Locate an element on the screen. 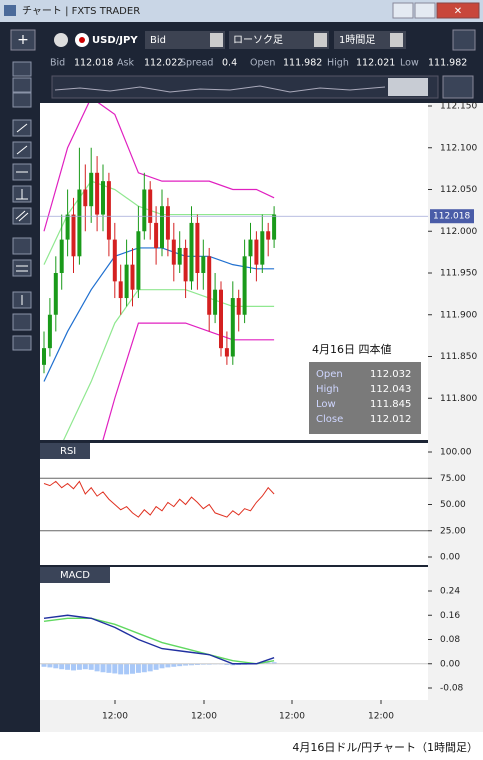  app-icon is located at coordinates (10, 10).